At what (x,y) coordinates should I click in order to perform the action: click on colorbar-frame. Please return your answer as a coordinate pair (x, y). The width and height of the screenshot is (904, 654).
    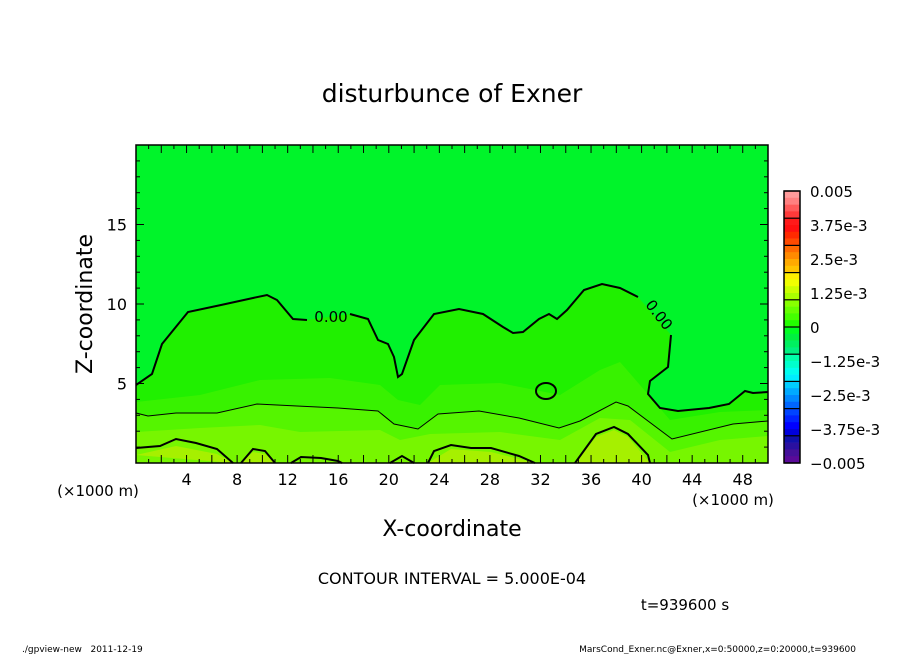
    Looking at the image, I should click on (792, 327).